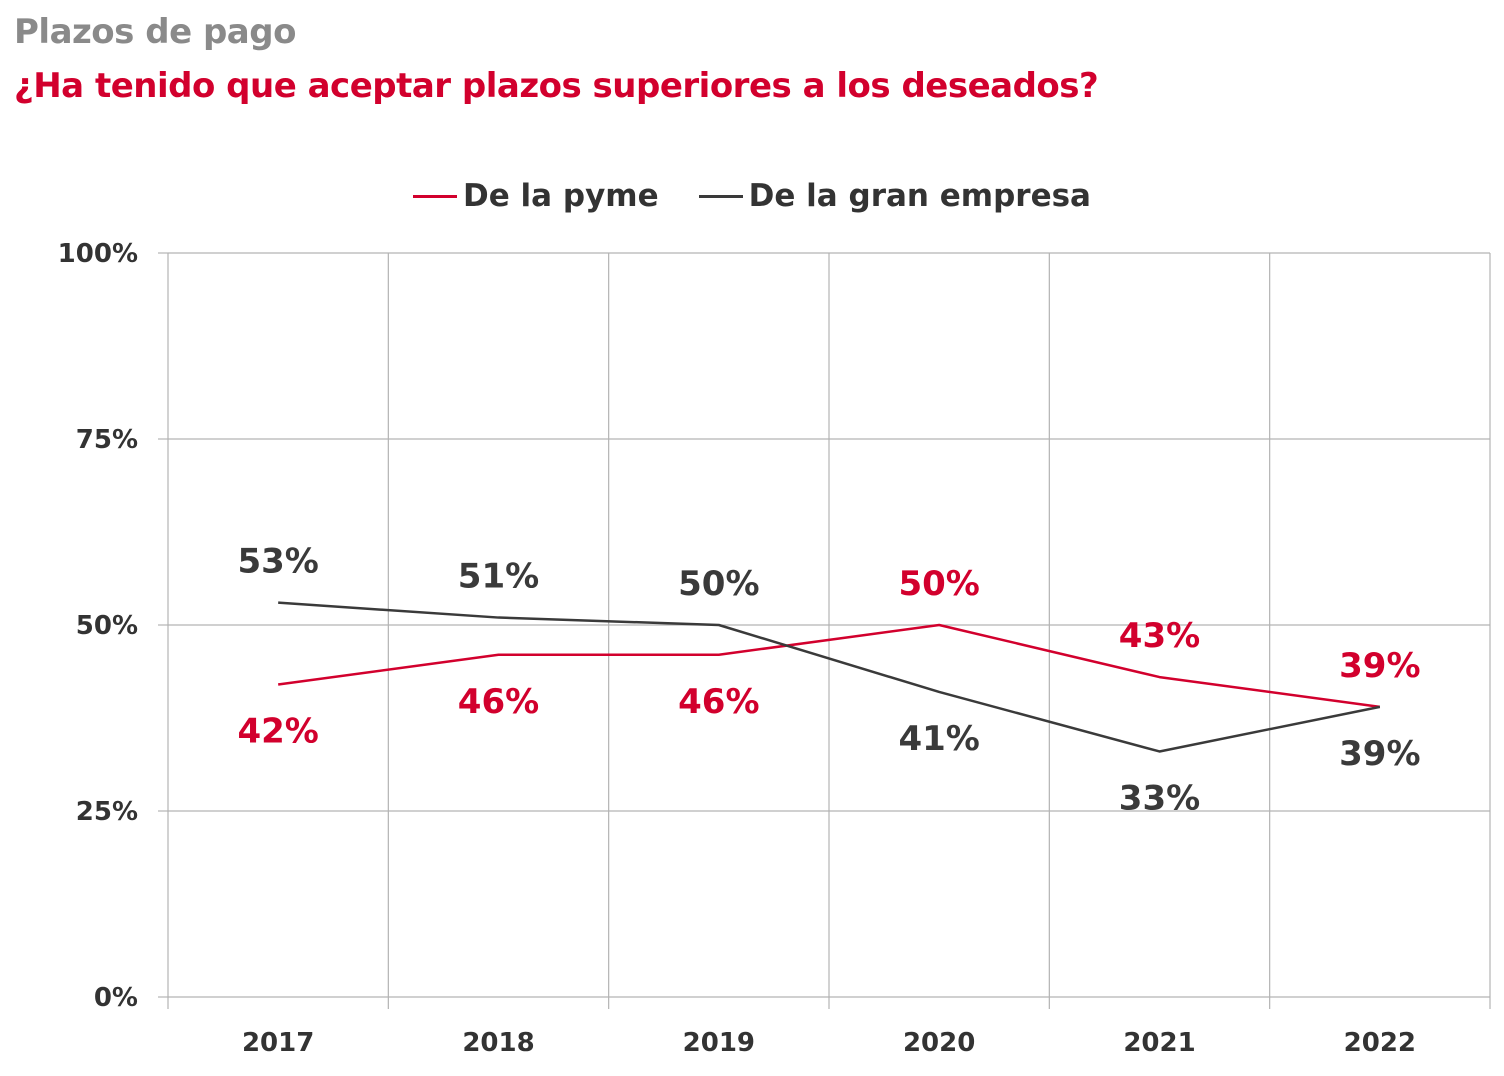 Image resolution: width=1504 pixels, height=1076 pixels. What do you see at coordinates (107, 812) in the screenshot?
I see `y-tick-label-25: 25%` at bounding box center [107, 812].